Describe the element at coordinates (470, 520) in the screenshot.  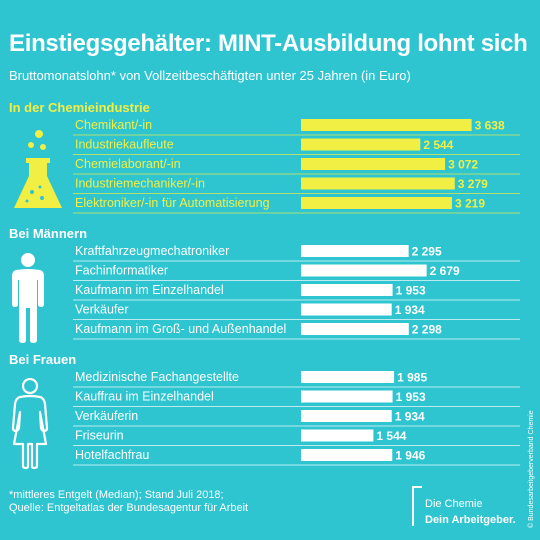
I see `logo-line-2: Dein Arbeitgeber.` at that location.